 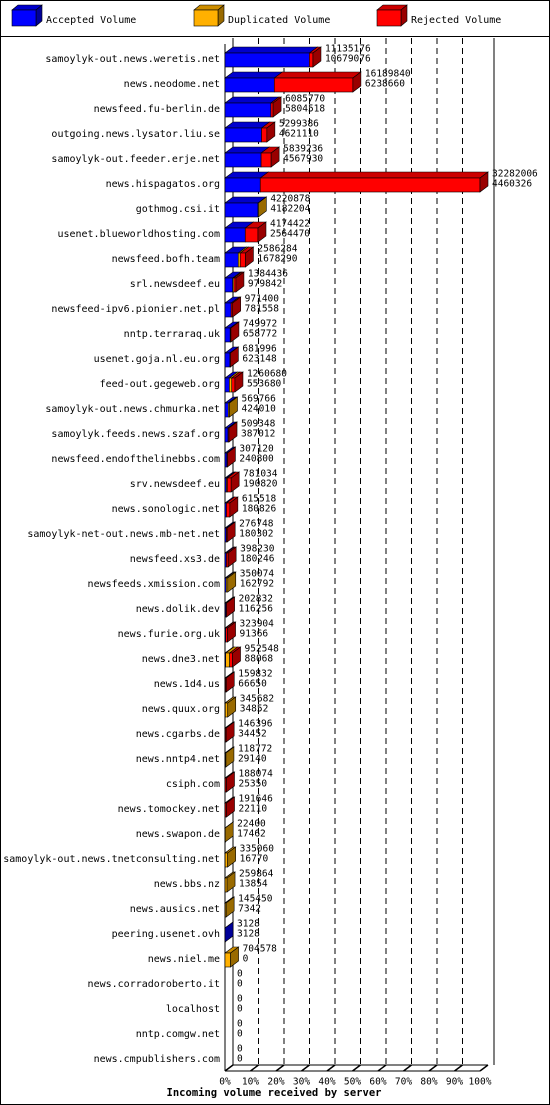 I want to click on accepted-label: 10679076, so click(x=348, y=59).